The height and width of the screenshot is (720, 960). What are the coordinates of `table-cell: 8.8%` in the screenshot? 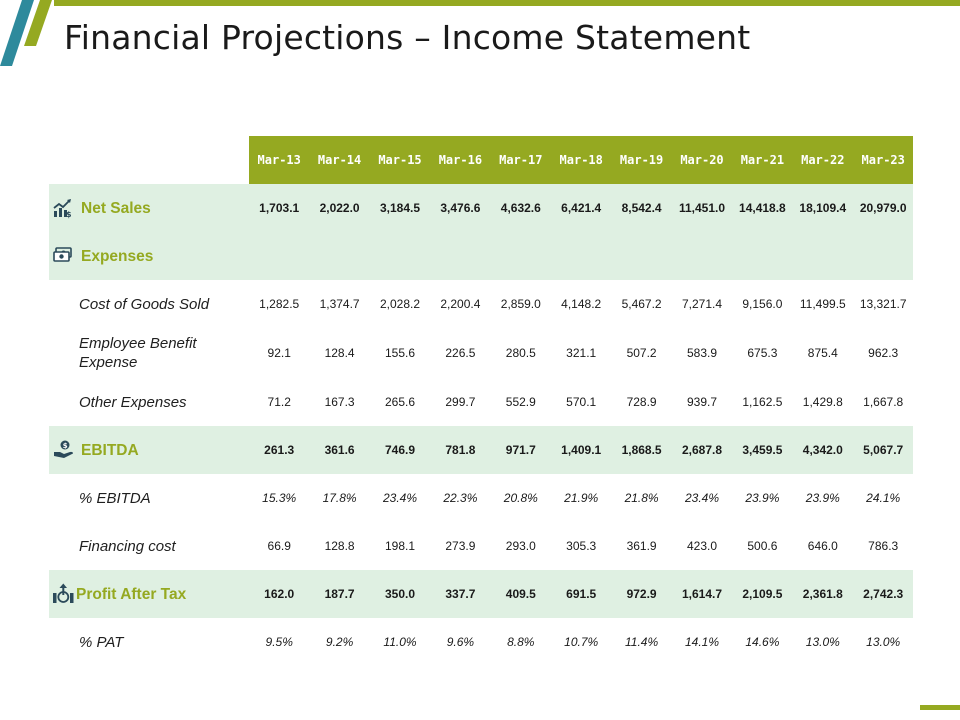 It's located at (521, 642).